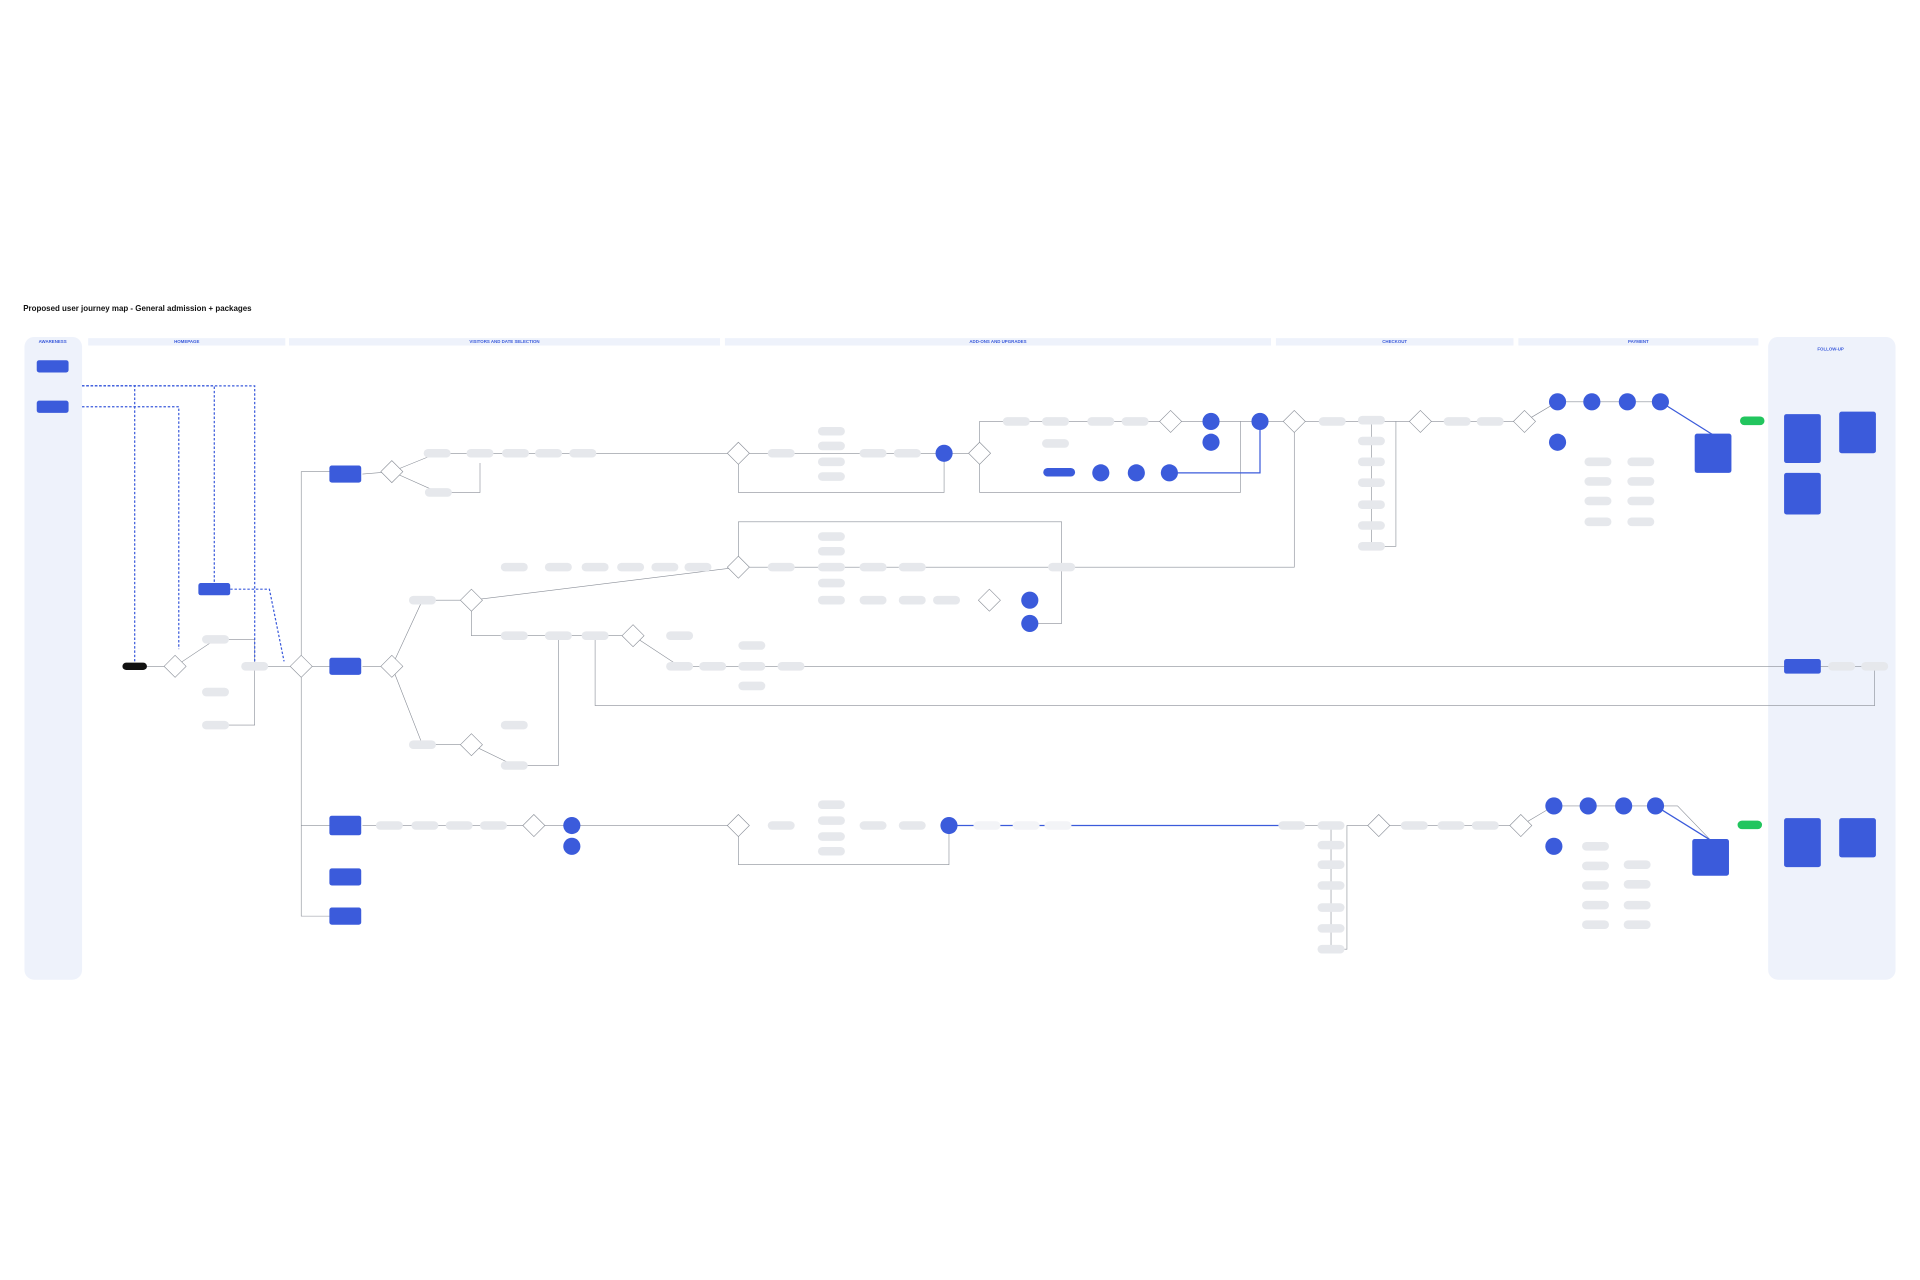  Describe the element at coordinates (1059, 472) in the screenshot. I see `step-blue` at that location.